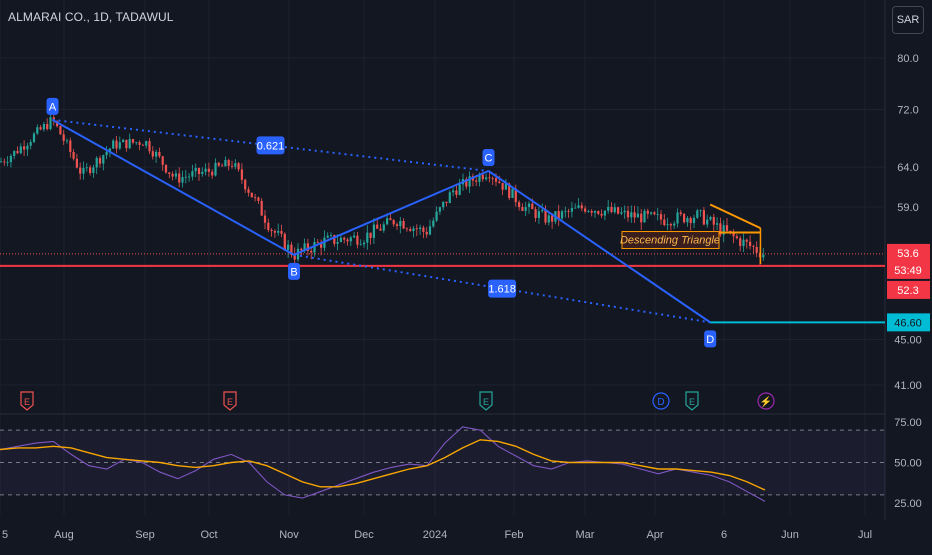  What do you see at coordinates (710, 339) in the screenshot?
I see `pattern-point-d-badge` at bounding box center [710, 339].